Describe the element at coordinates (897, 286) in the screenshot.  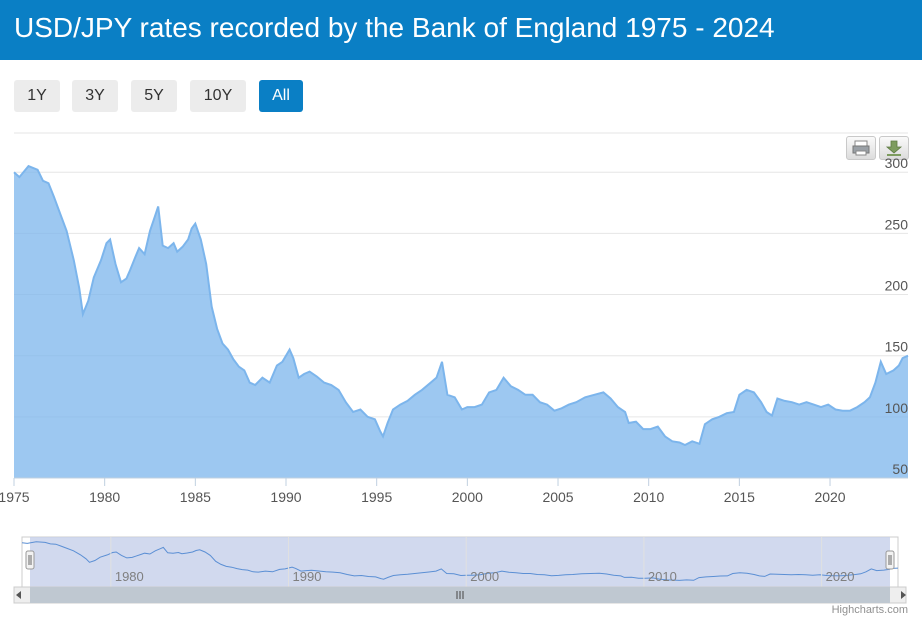
I see `y-tick-label: 200` at that location.